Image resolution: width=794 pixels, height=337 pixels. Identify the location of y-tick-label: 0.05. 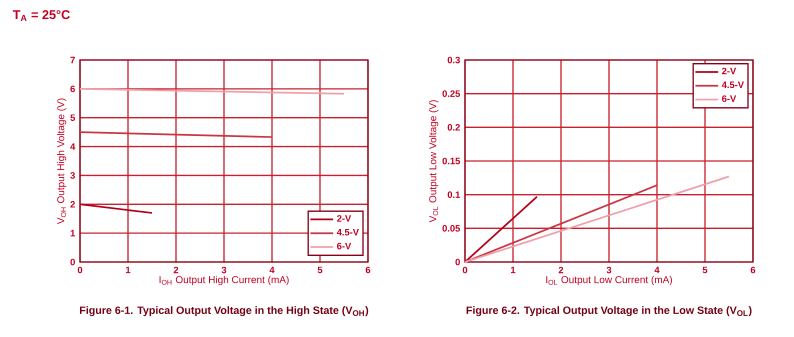
(451, 228).